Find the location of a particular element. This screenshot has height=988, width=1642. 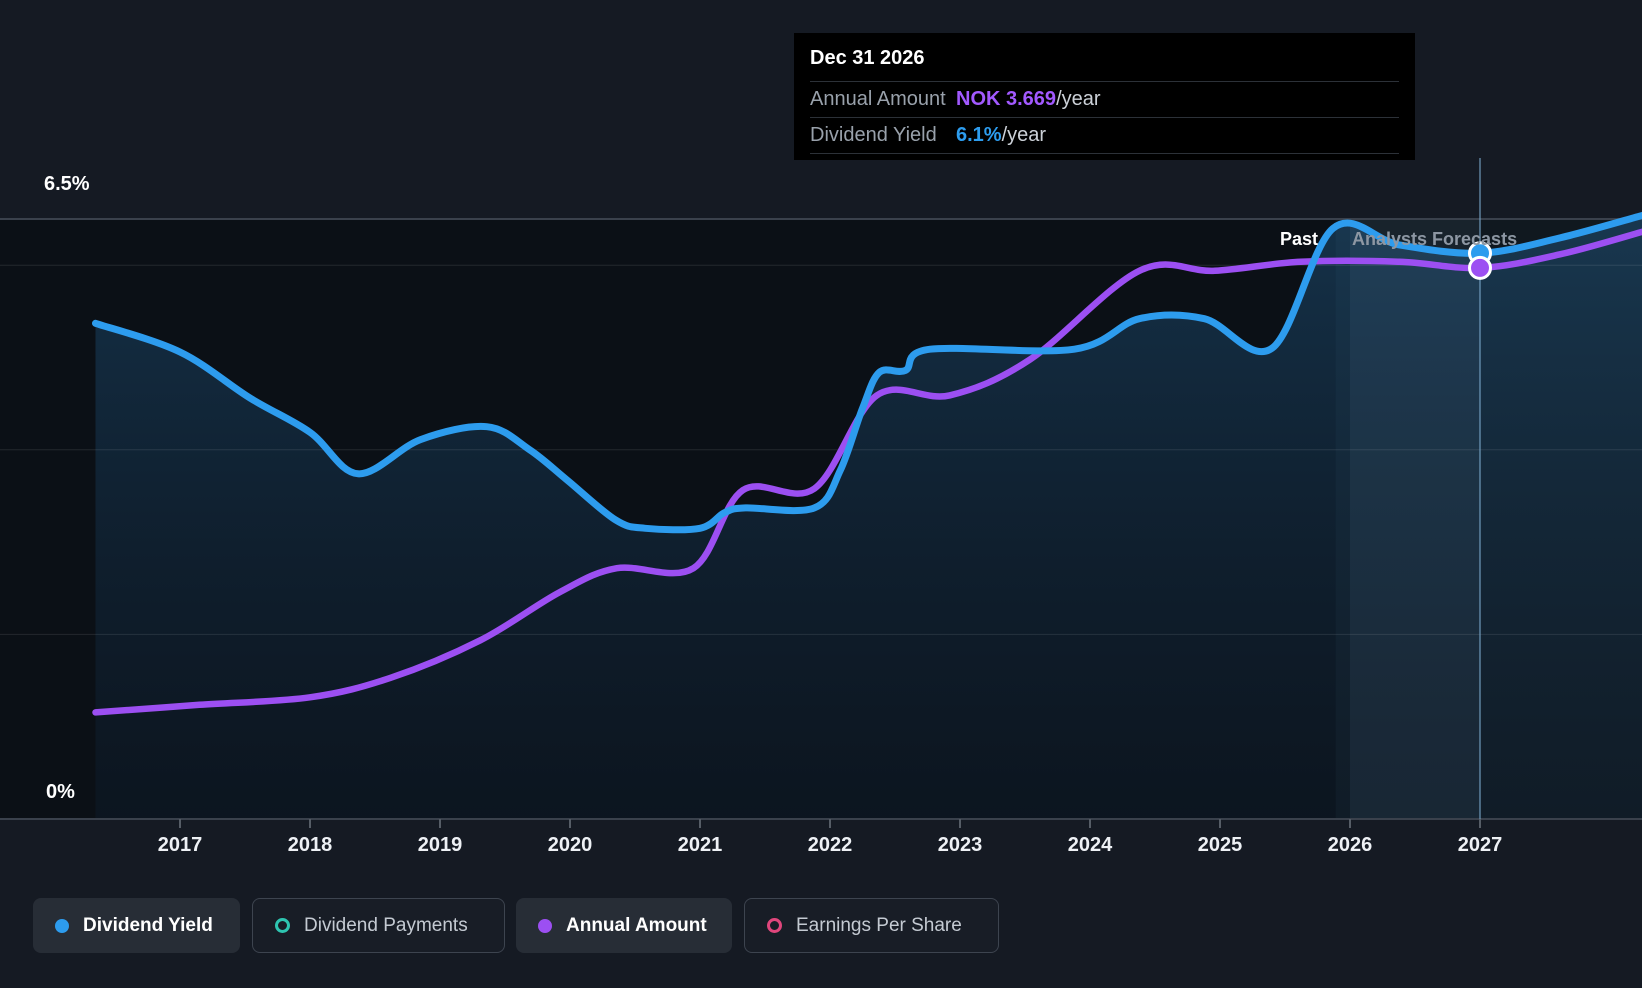

legend-dot-dividend-payments-icon is located at coordinates (282, 925).